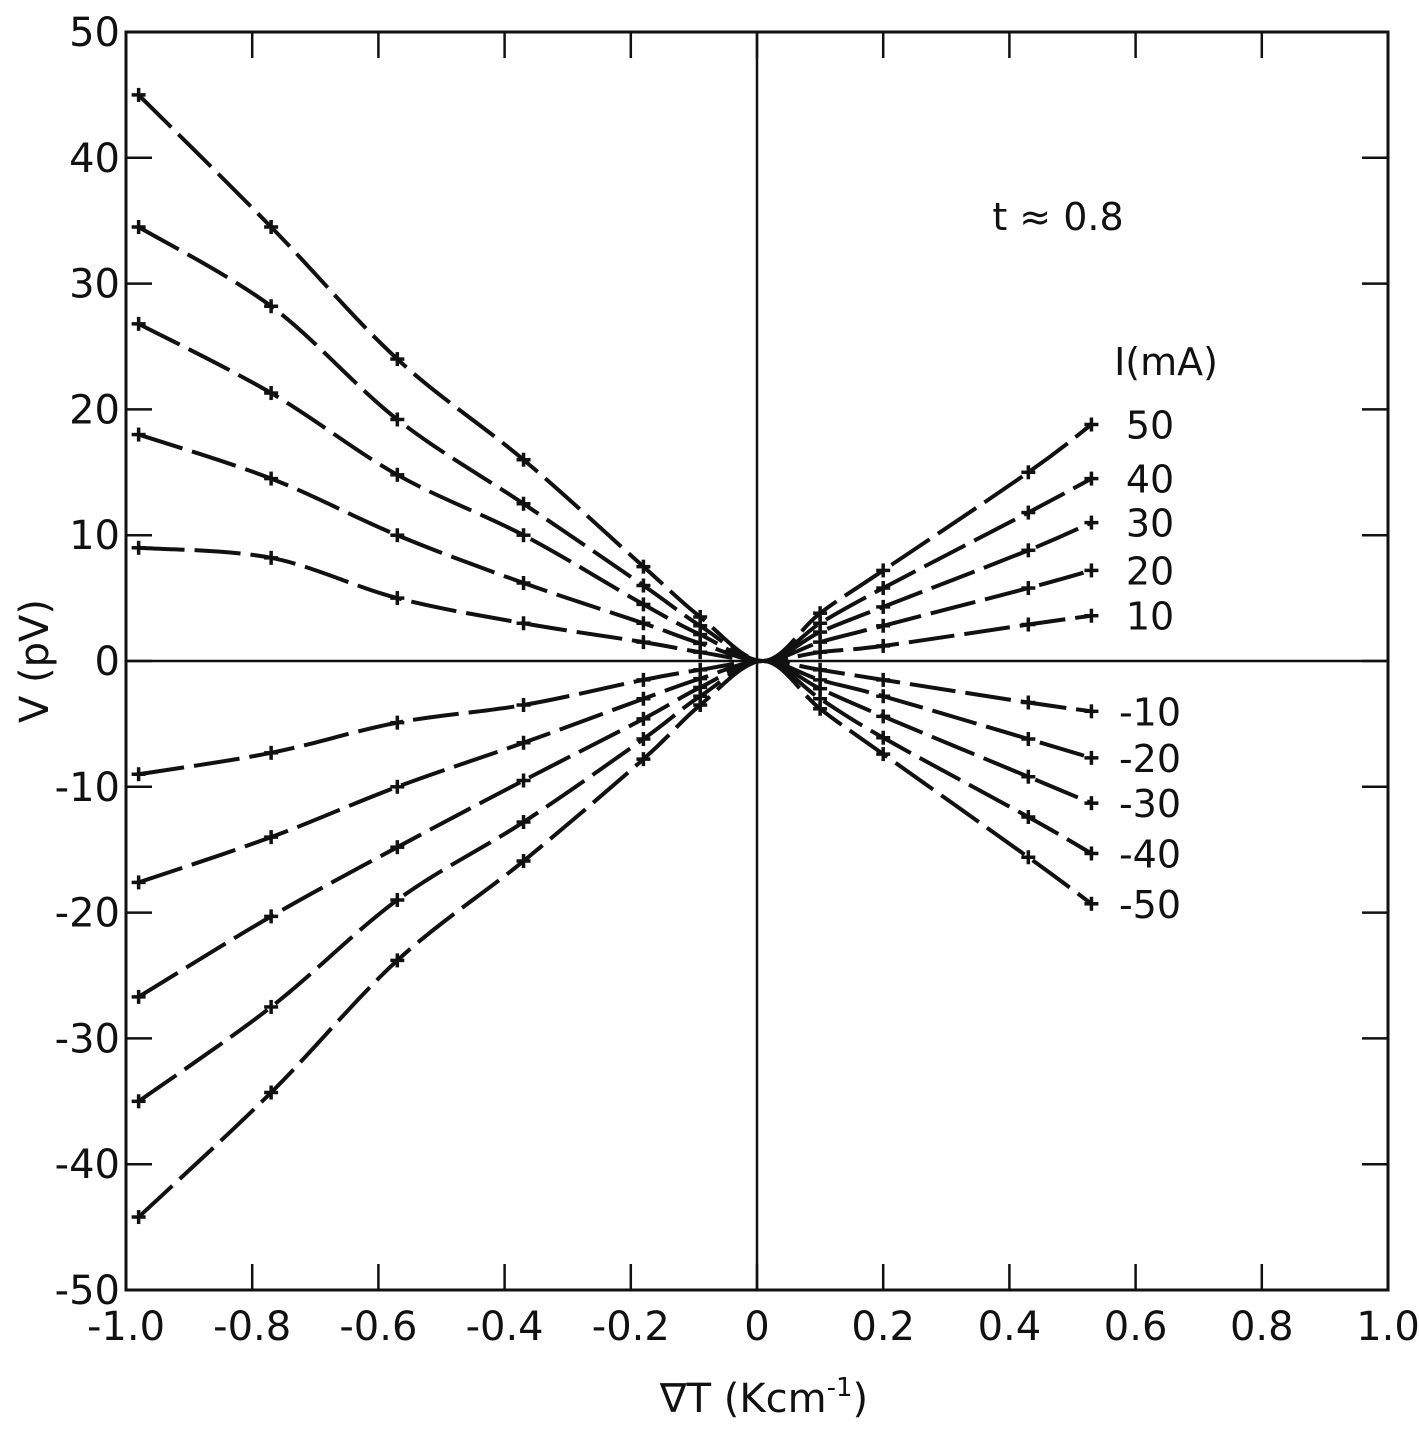 This screenshot has width=1419, height=1430. Describe the element at coordinates (756, 1327) in the screenshot. I see `x-tick-label: 0` at that location.